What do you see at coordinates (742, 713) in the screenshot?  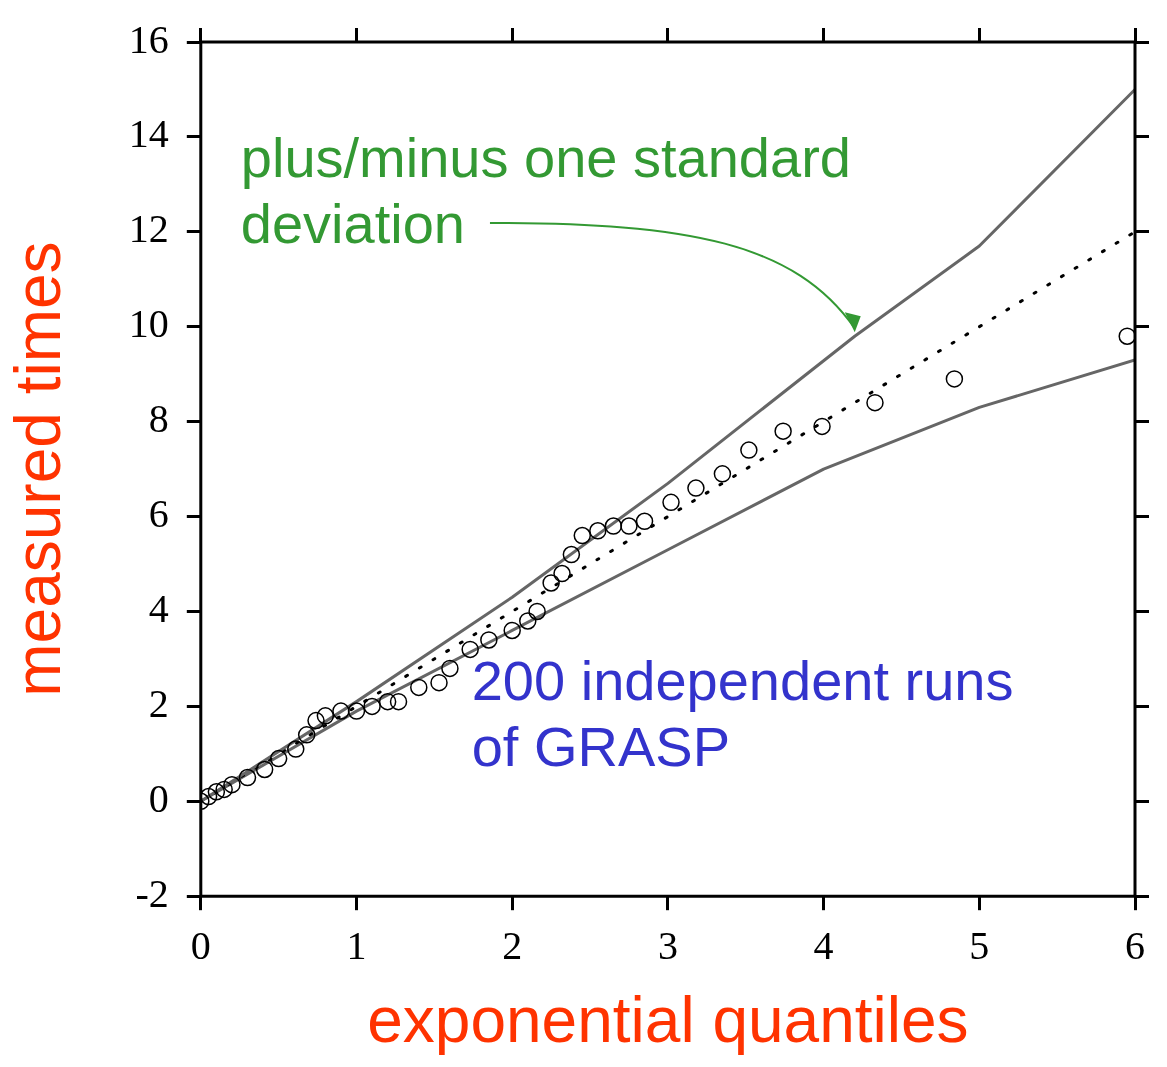 I see `annotation: 200 independent runs of GRASP` at bounding box center [742, 713].